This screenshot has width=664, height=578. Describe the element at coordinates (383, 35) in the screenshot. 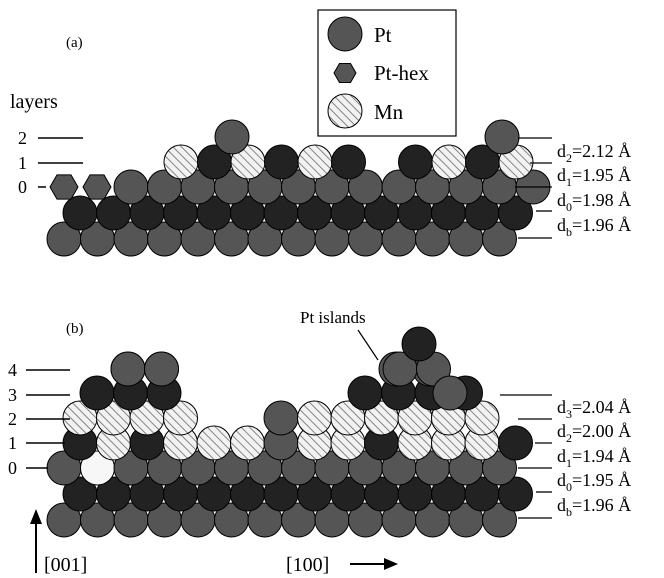

I see `legend-label-pt: Pt` at that location.